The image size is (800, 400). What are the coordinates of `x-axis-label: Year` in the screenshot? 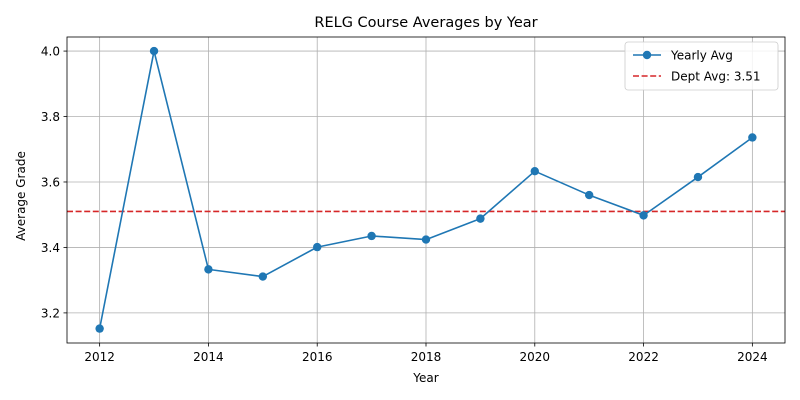 It's located at (425, 378).